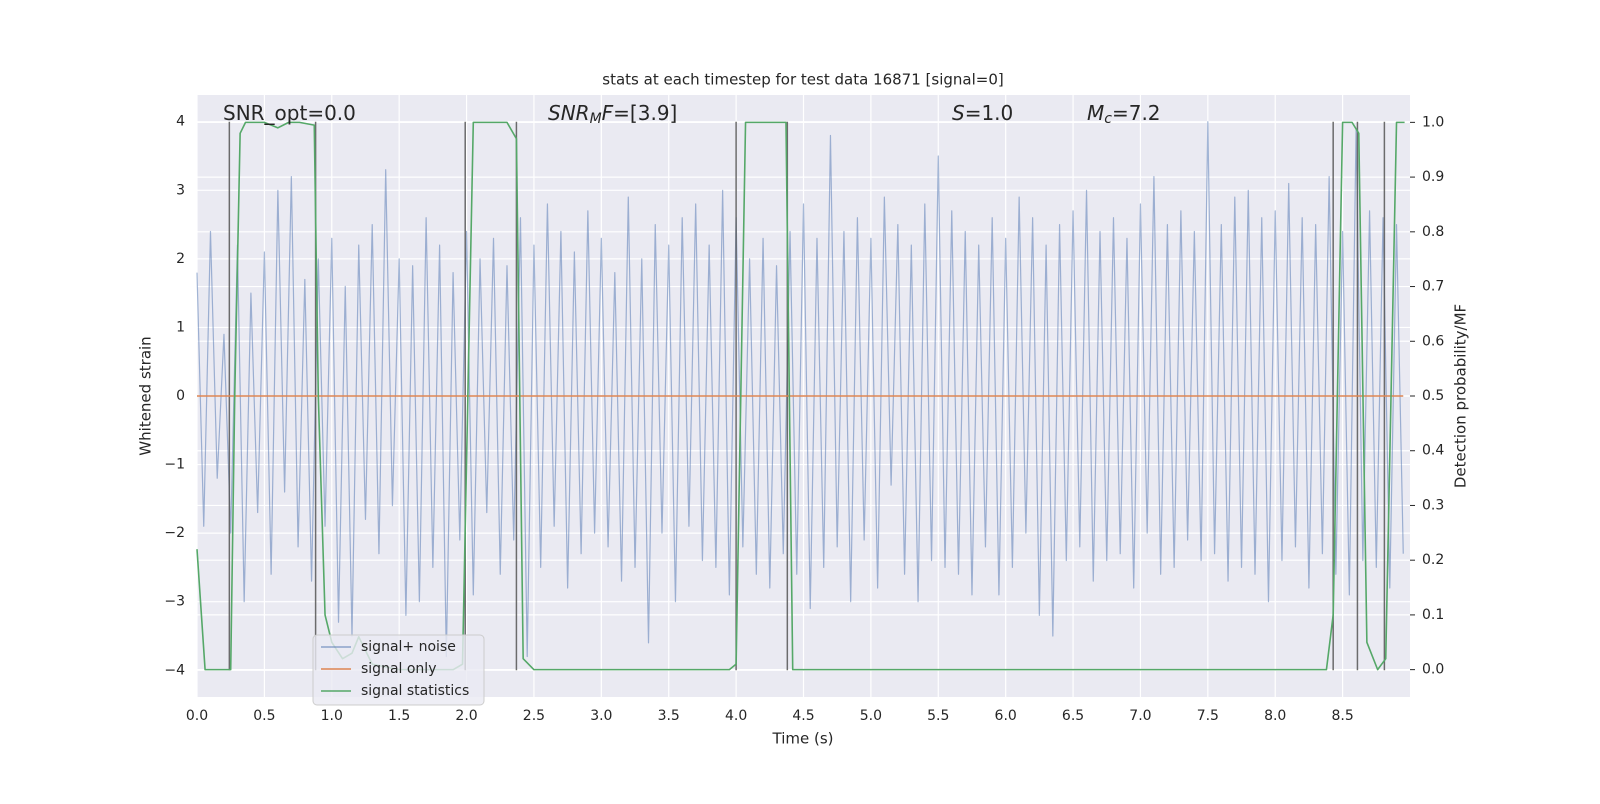 This screenshot has width=1600, height=804. Describe the element at coordinates (174, 465) in the screenshot. I see `y-tick-label: −1` at that location.